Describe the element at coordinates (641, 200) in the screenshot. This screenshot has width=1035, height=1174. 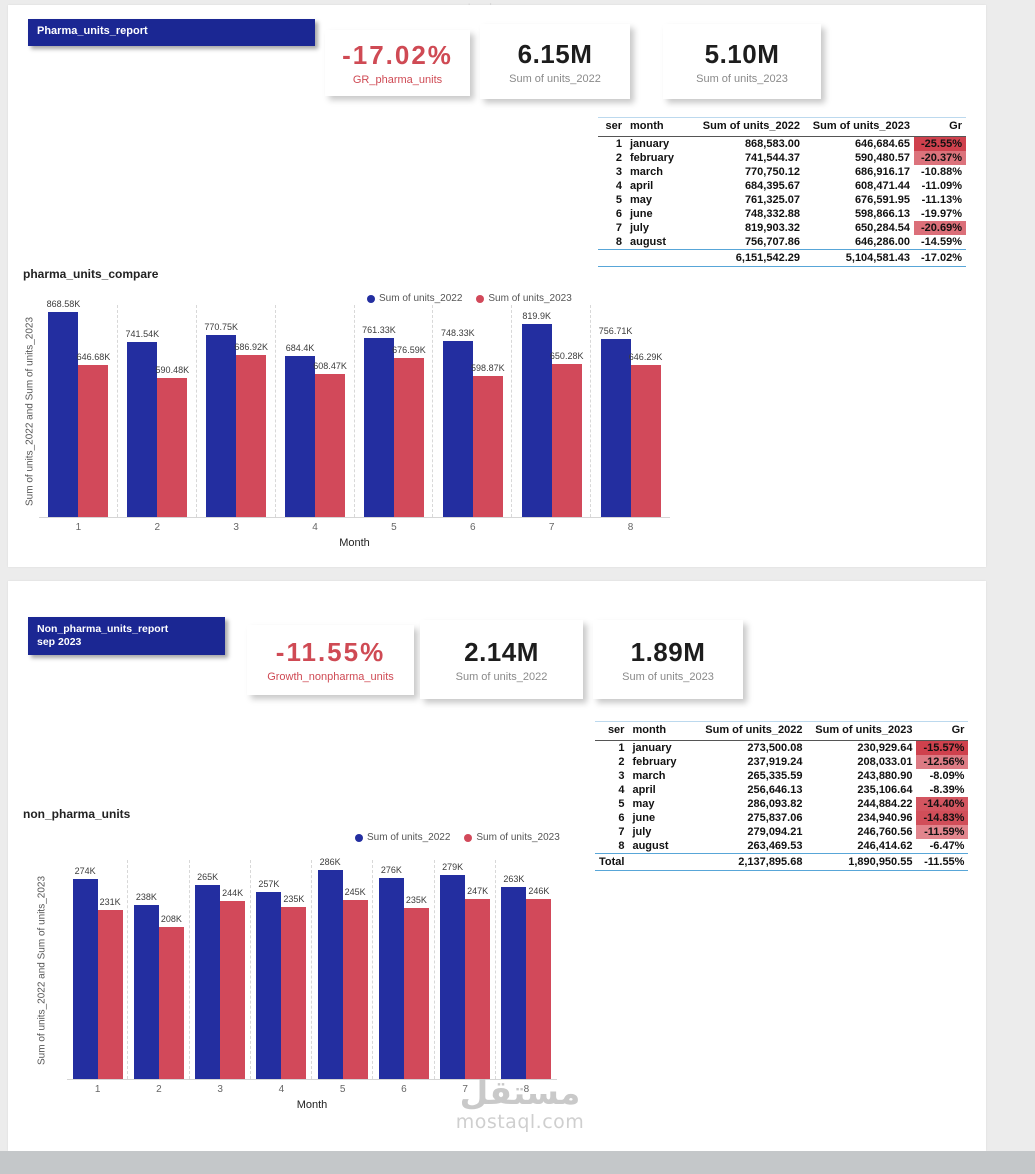
I see `table-cell: may` at that location.